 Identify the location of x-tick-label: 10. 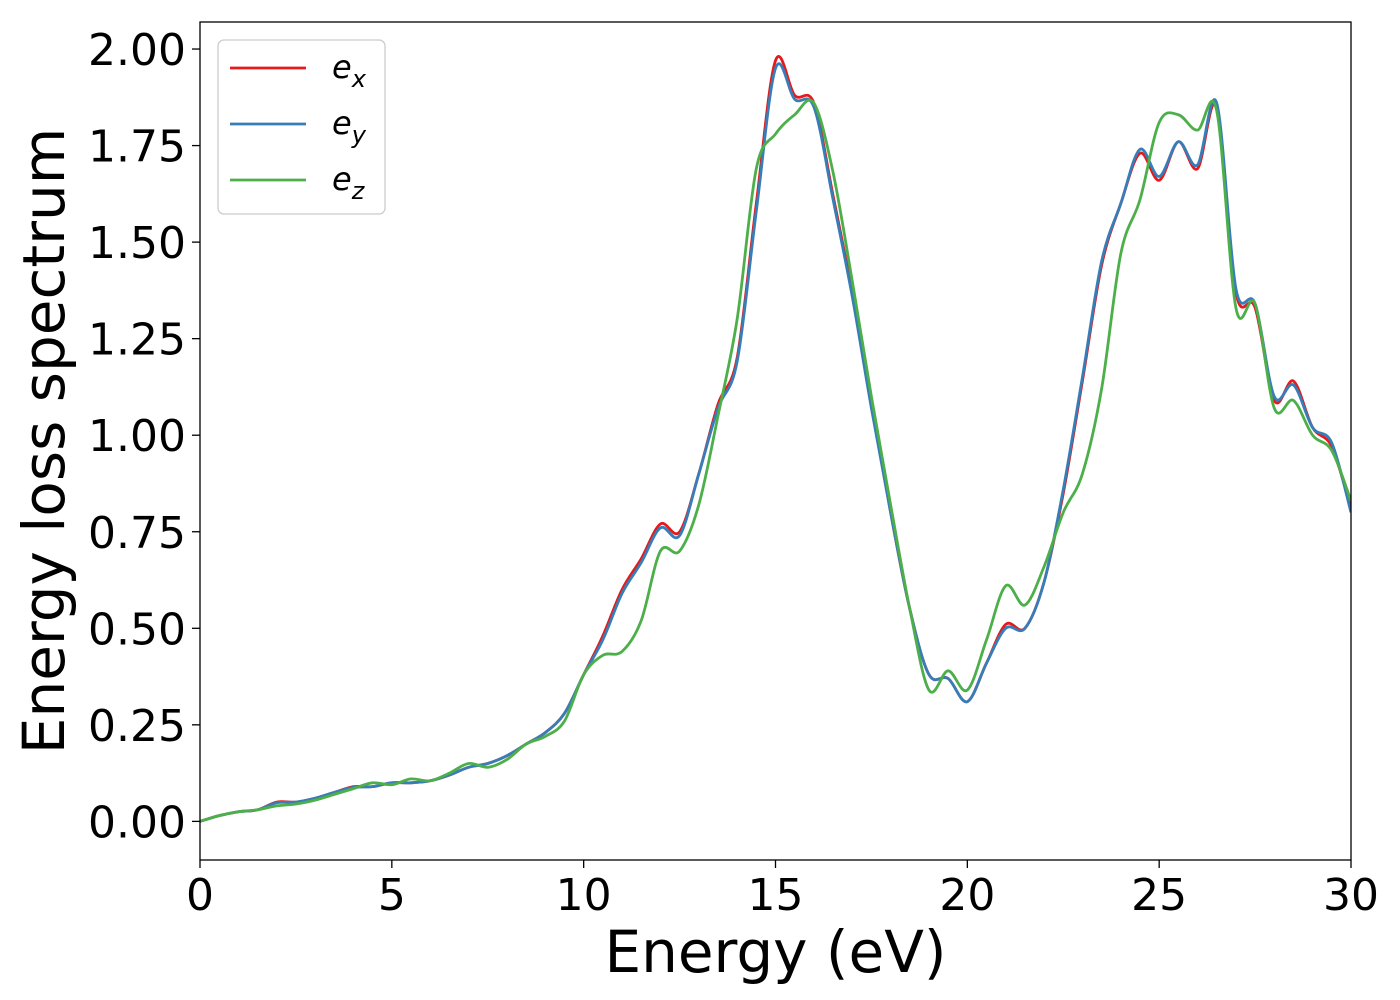
(584, 895).